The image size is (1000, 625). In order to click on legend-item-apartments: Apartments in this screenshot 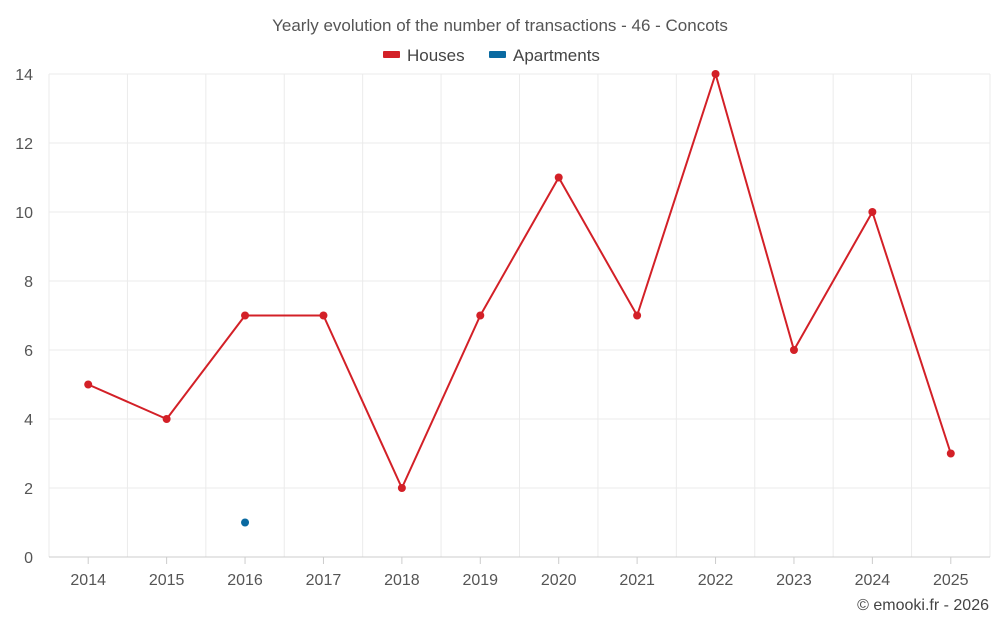, I will do `click(544, 55)`.